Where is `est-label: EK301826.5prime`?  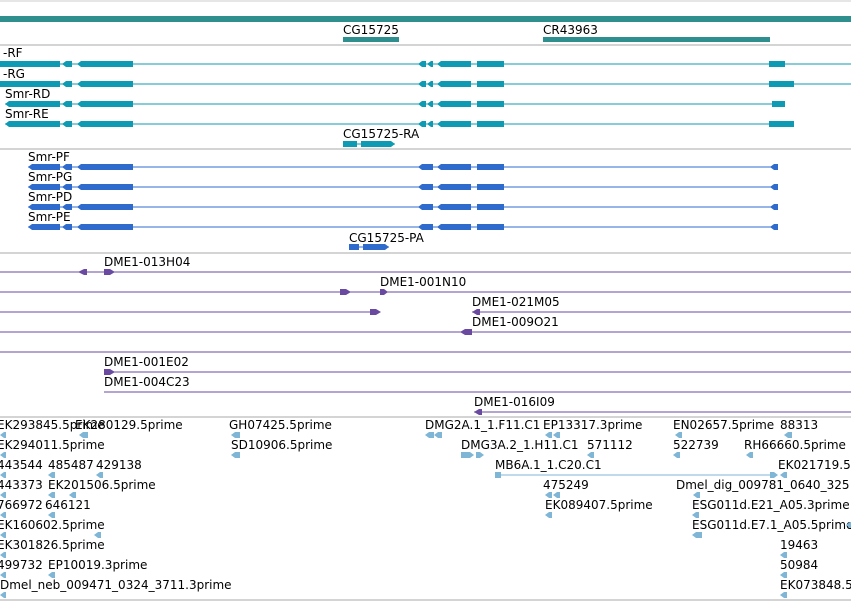 est-label: EK301826.5prime is located at coordinates (52, 545).